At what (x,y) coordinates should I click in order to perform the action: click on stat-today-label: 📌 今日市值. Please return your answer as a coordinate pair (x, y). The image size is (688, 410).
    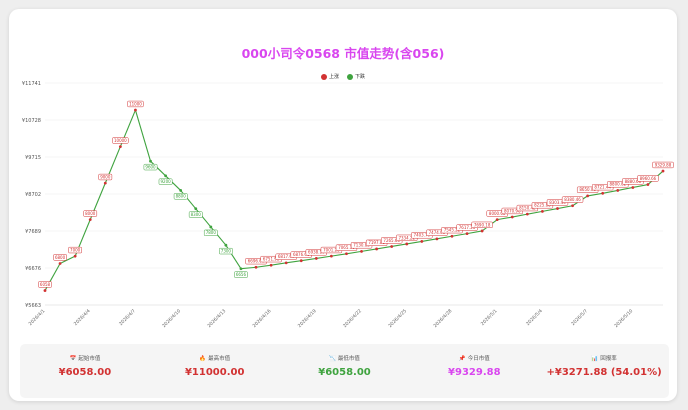
    Looking at the image, I should click on (474, 359).